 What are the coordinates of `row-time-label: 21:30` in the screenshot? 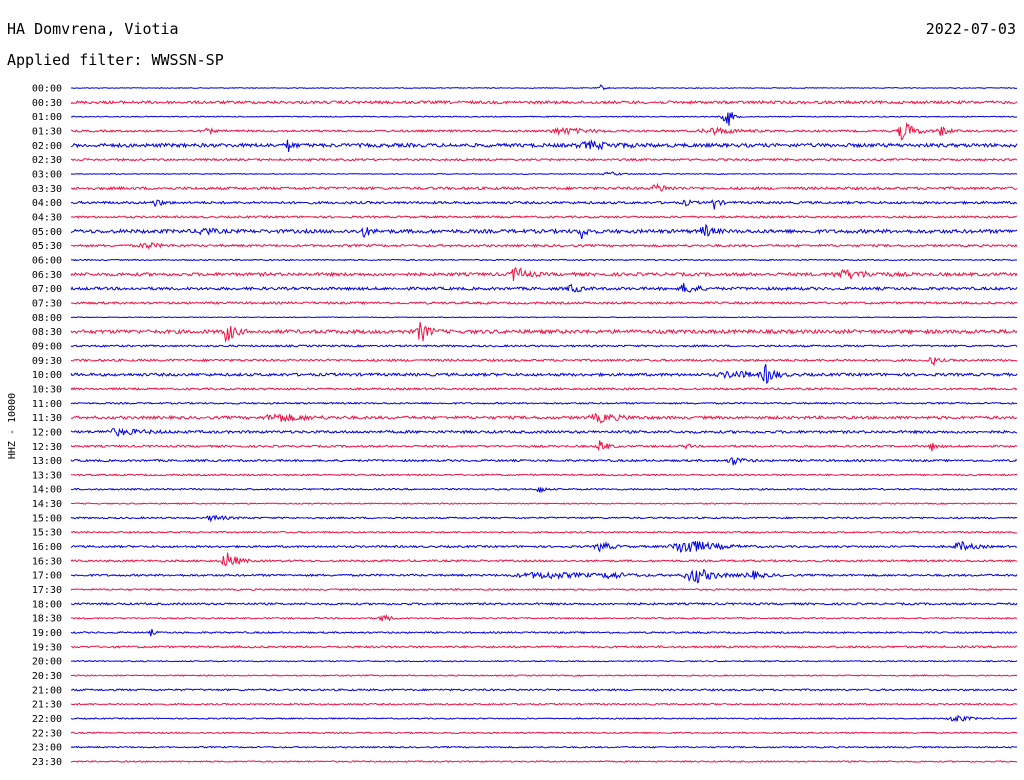 It's located at (47, 705).